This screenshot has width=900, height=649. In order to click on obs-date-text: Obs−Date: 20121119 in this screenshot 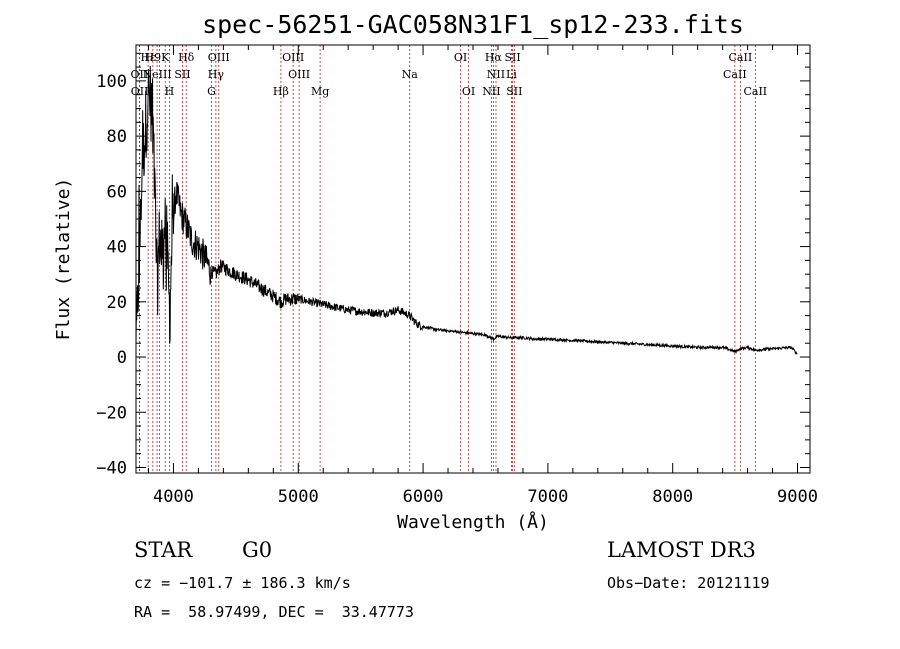, I will do `click(688, 583)`.